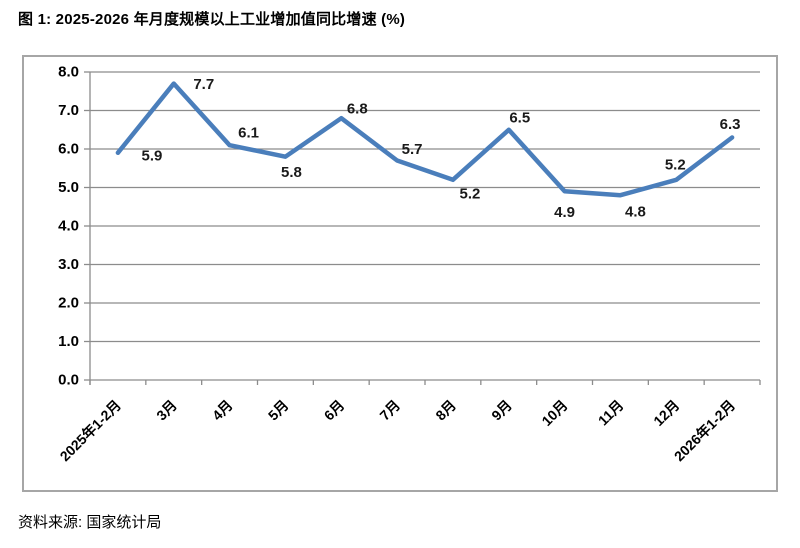 This screenshot has height=548, width=800. Describe the element at coordinates (291, 172) in the screenshot. I see `data-point-label: 5.8` at that location.